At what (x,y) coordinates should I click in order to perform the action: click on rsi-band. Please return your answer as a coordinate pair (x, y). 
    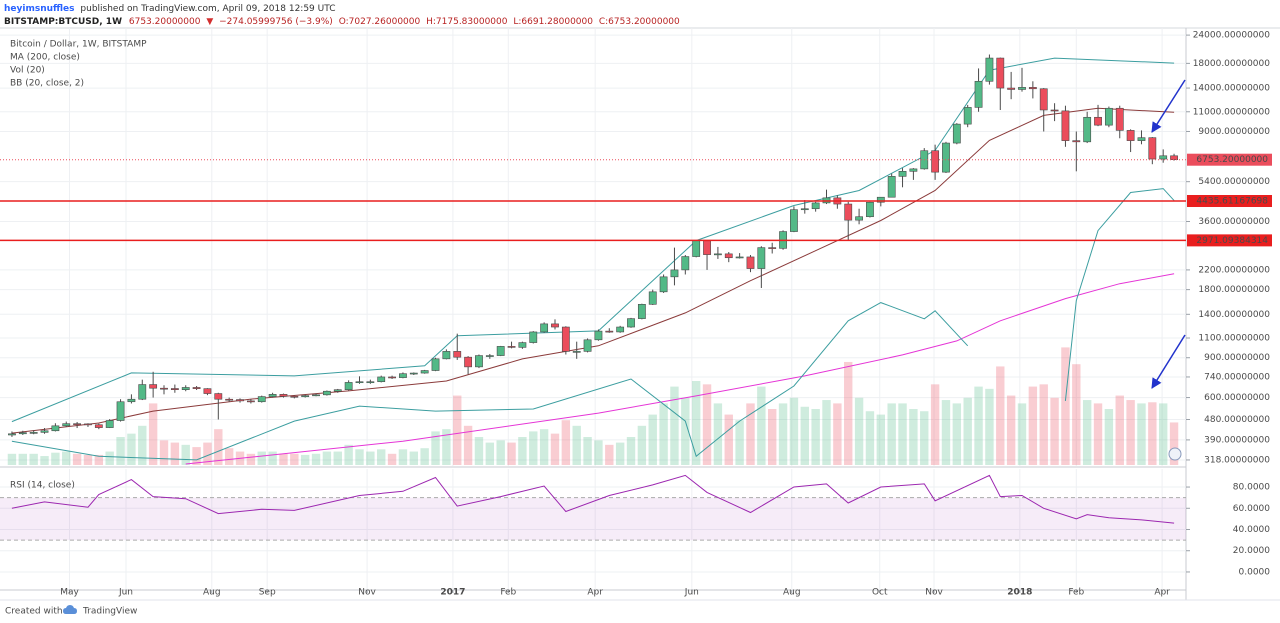
    Looking at the image, I should click on (593, 519).